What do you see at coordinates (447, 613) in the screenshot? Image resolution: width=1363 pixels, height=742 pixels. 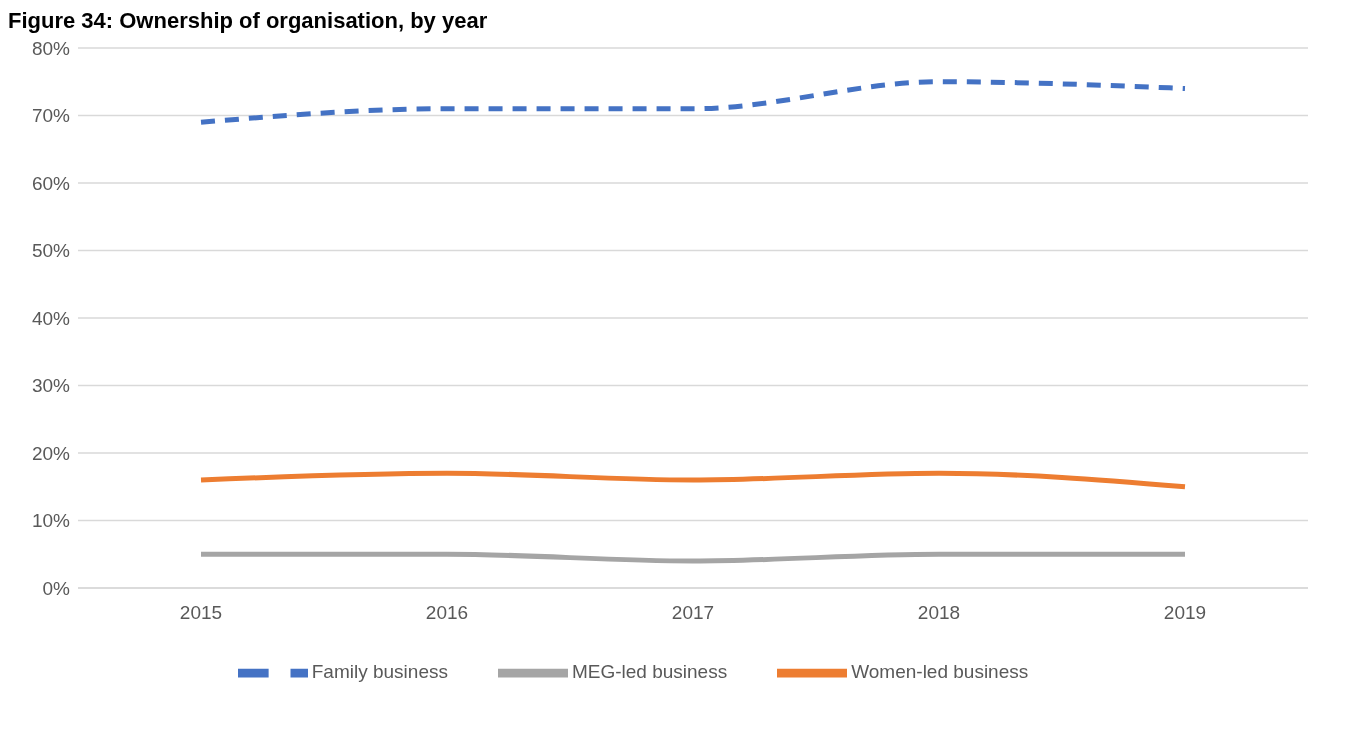 I see `x-tick-label: 2016` at bounding box center [447, 613].